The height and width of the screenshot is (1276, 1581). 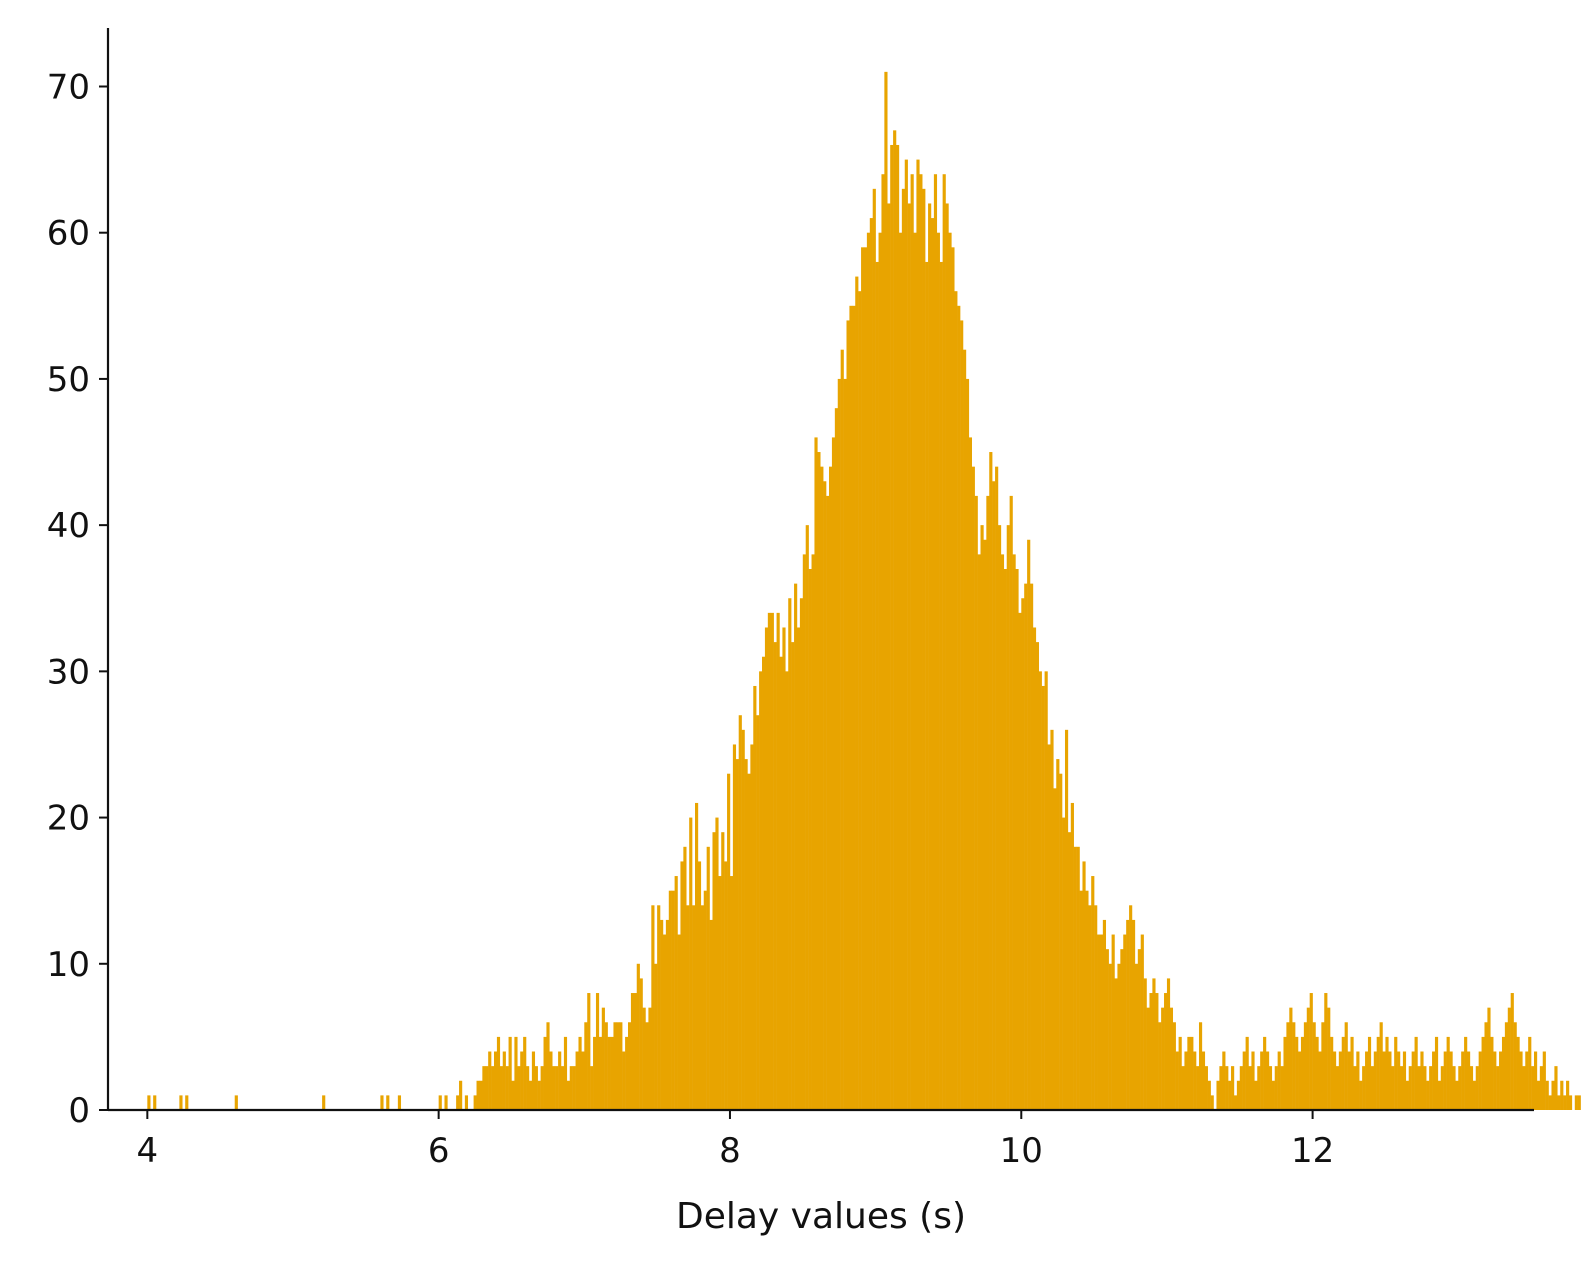 What do you see at coordinates (68, 819) in the screenshot?
I see `y-tick-label: 20` at bounding box center [68, 819].